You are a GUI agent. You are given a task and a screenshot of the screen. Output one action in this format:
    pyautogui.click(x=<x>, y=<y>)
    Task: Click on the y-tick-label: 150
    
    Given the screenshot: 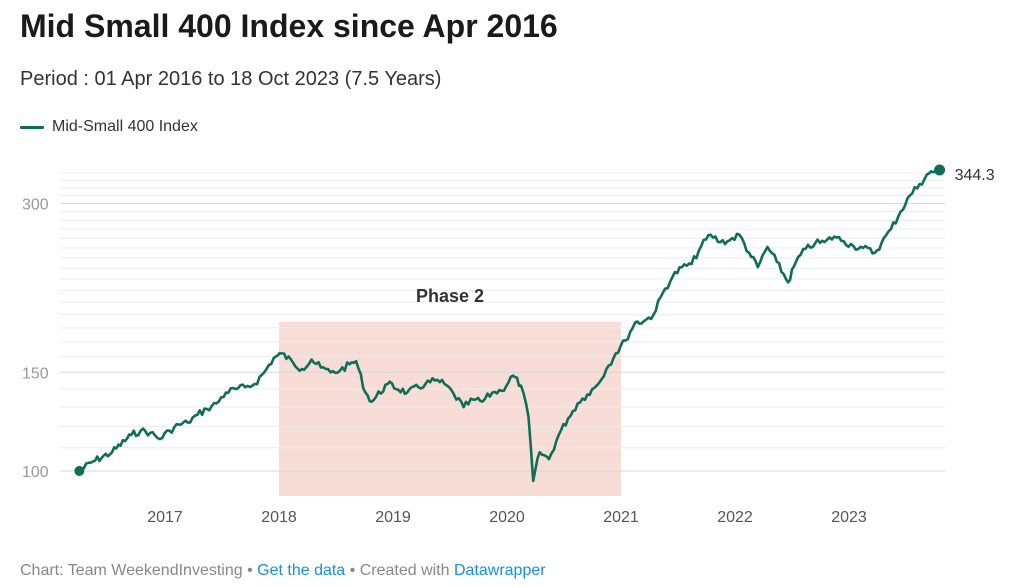 What is the action you would take?
    pyautogui.click(x=35, y=373)
    